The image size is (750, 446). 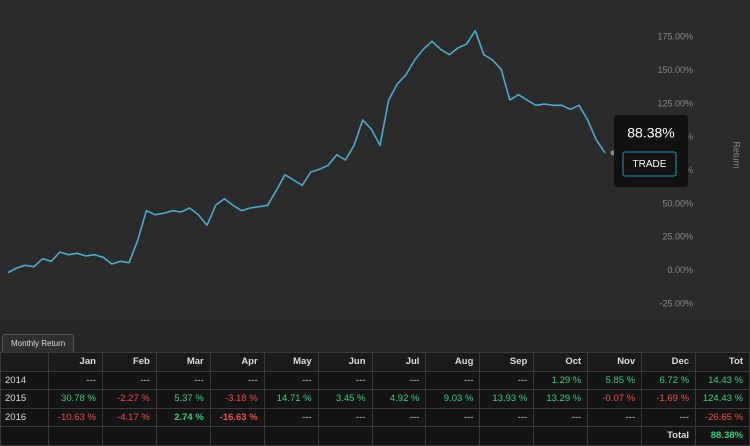 What do you see at coordinates (669, 362) in the screenshot?
I see `header-cell: Dec` at bounding box center [669, 362].